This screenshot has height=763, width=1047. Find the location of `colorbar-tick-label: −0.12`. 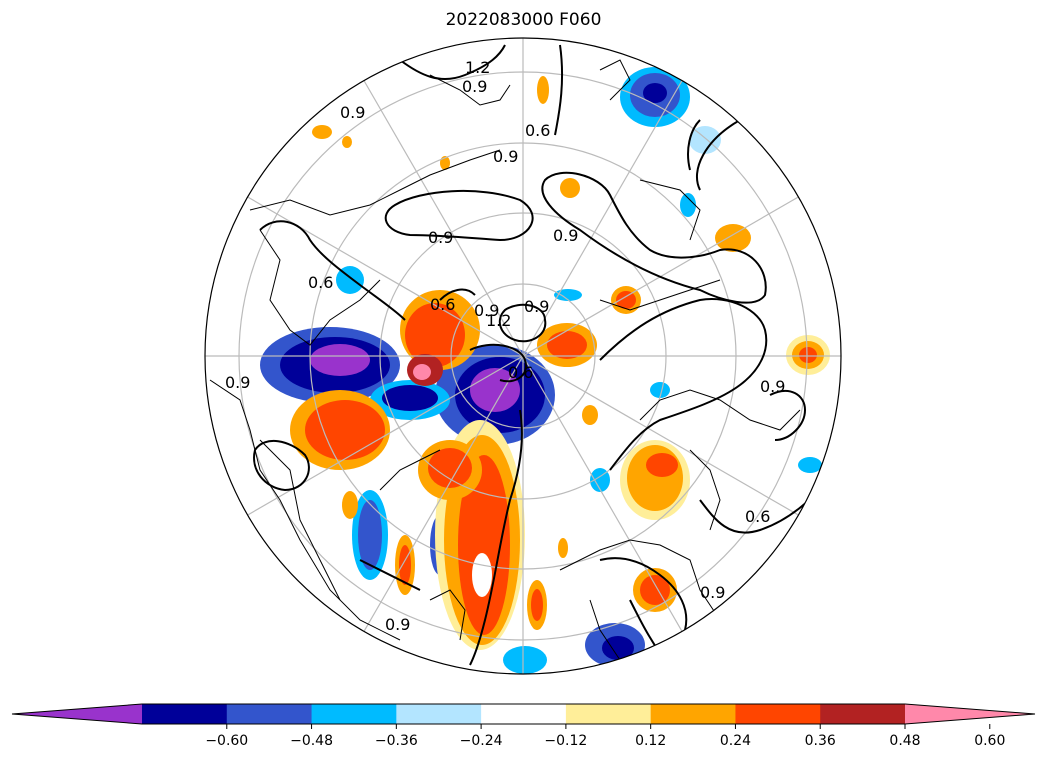

colorbar-tick-label: −0.12 is located at coordinates (565, 741).